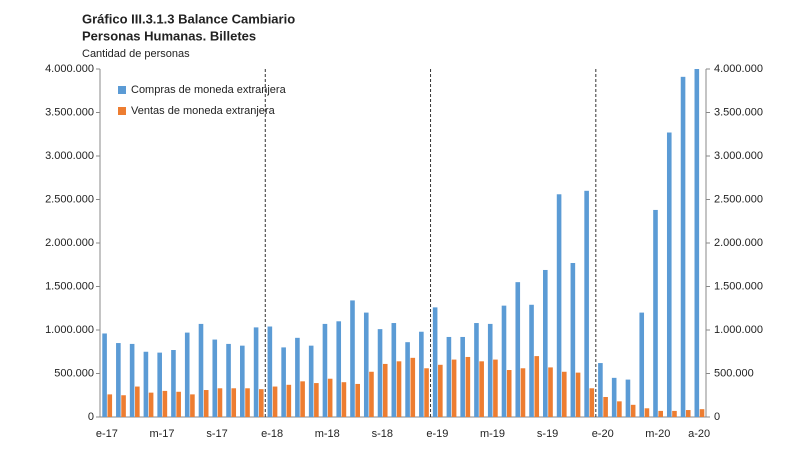  What do you see at coordinates (492, 434) in the screenshot?
I see `x-tick-label: m-19` at bounding box center [492, 434].